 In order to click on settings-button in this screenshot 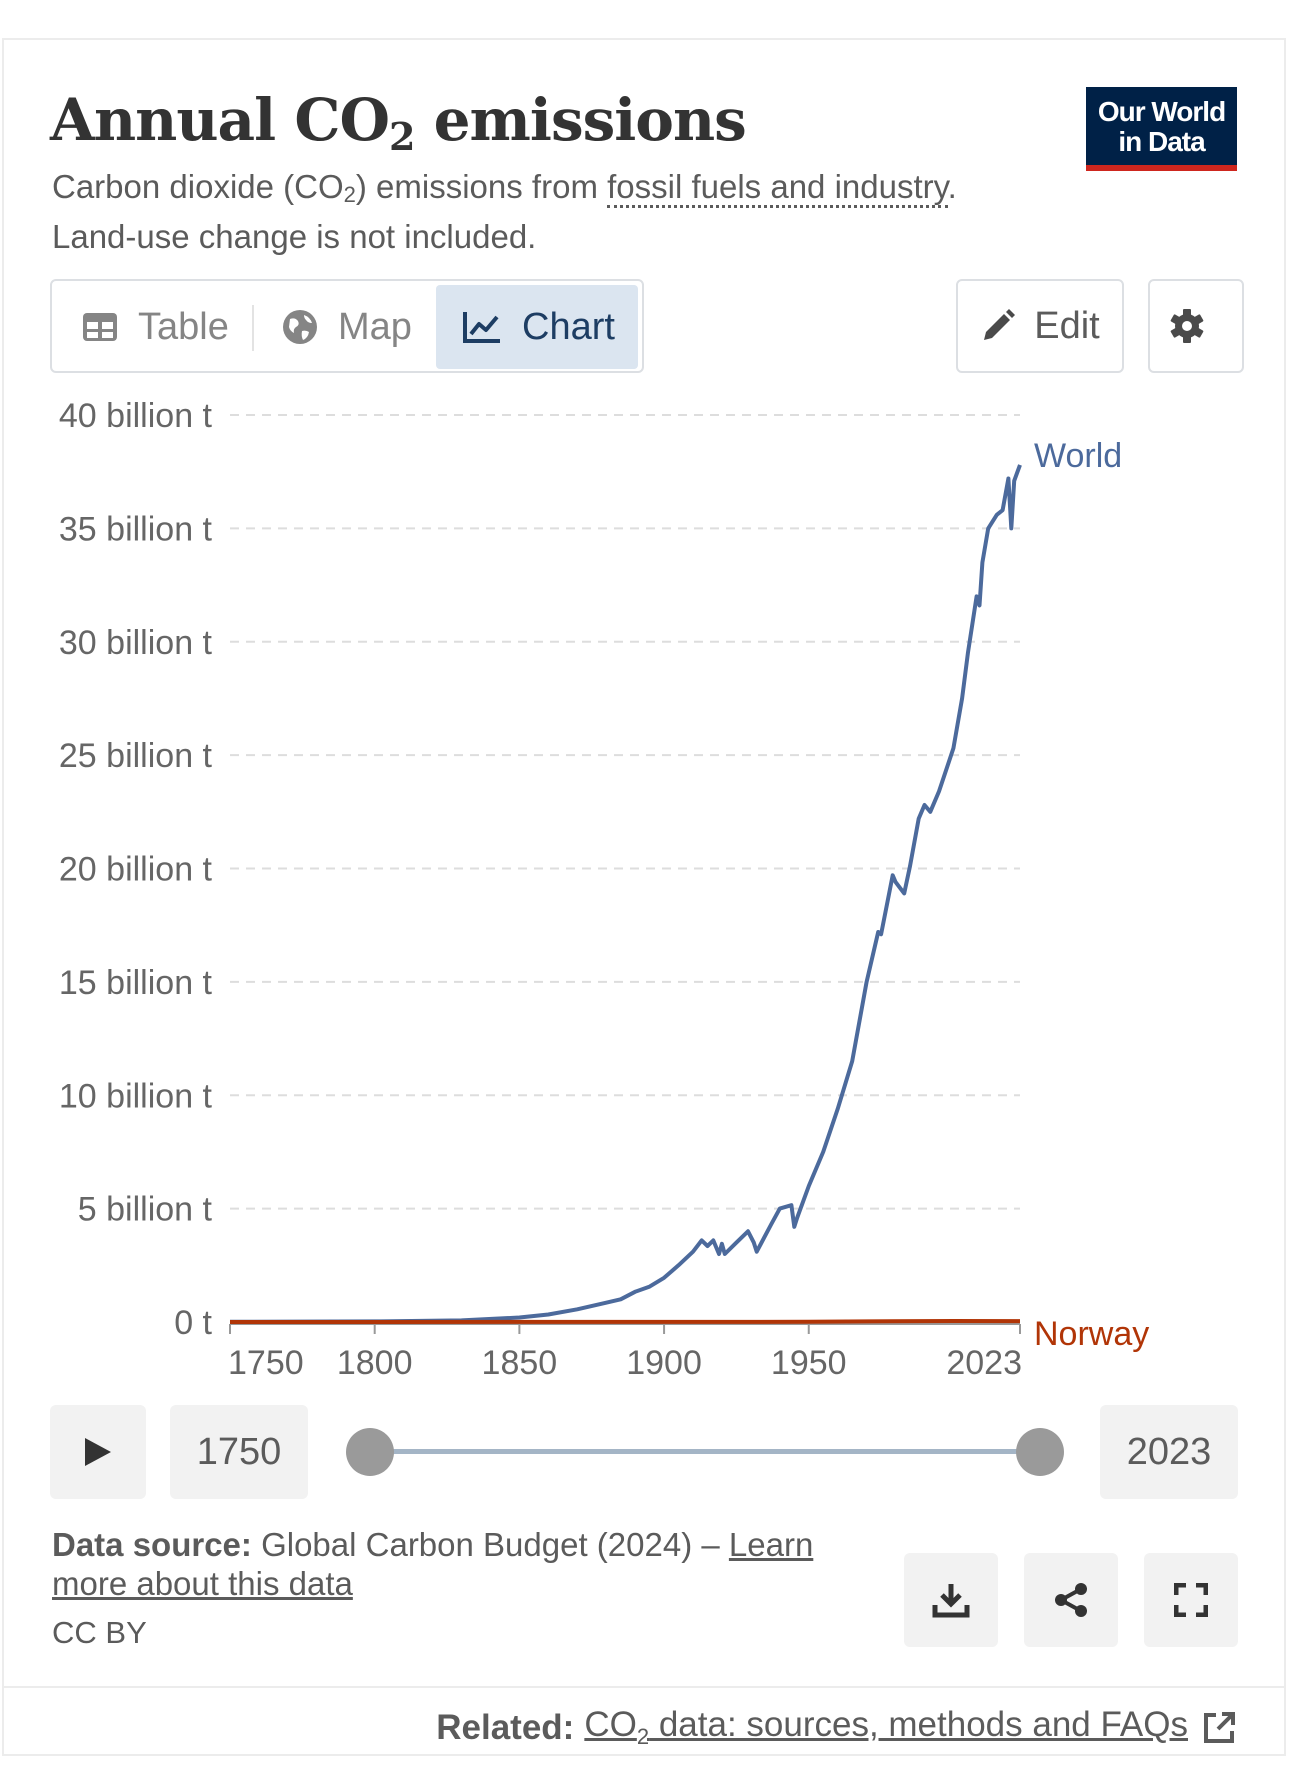, I will do `click(1196, 326)`.